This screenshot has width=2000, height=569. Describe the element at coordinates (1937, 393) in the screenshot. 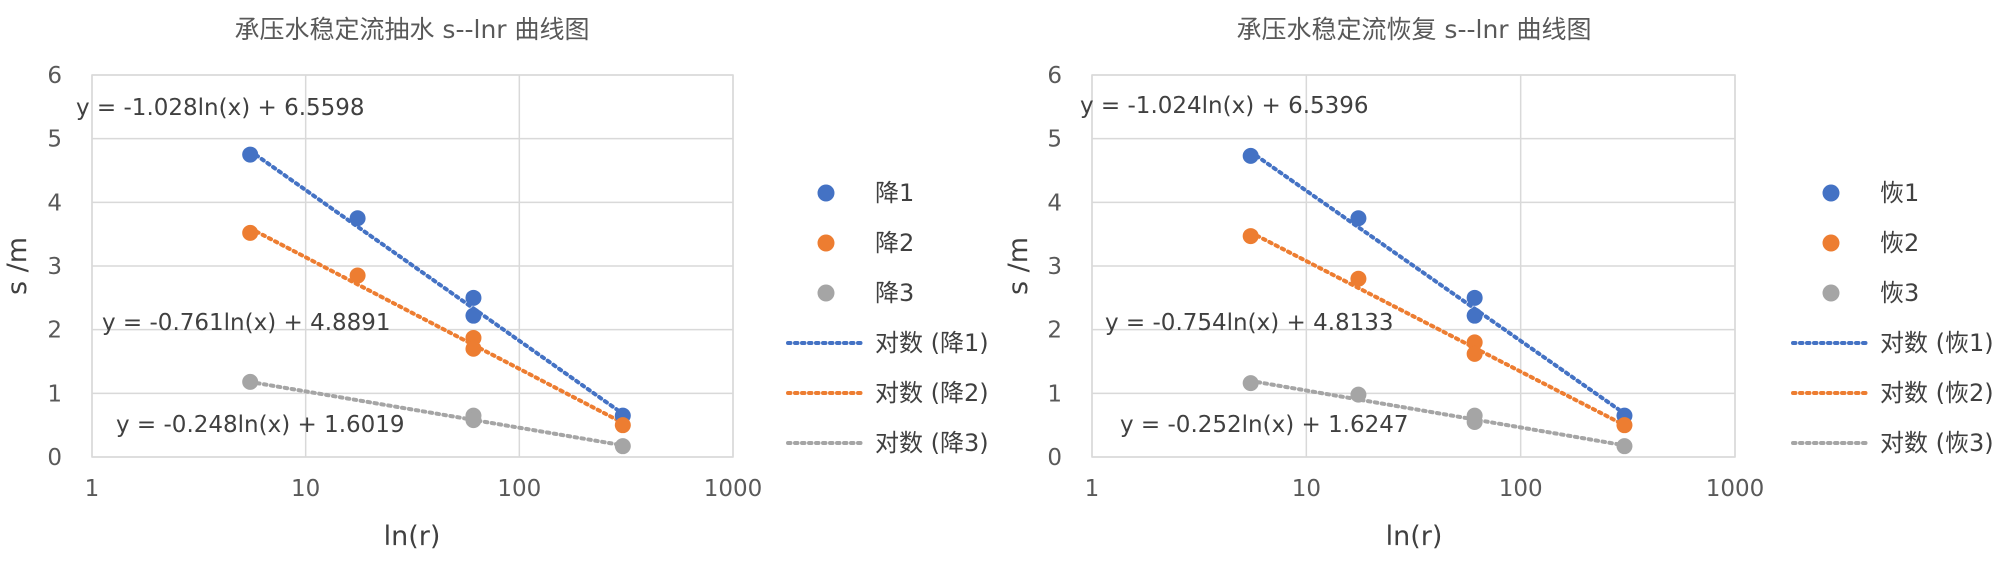

I see `legend-label: 对数 (恢2)` at that location.